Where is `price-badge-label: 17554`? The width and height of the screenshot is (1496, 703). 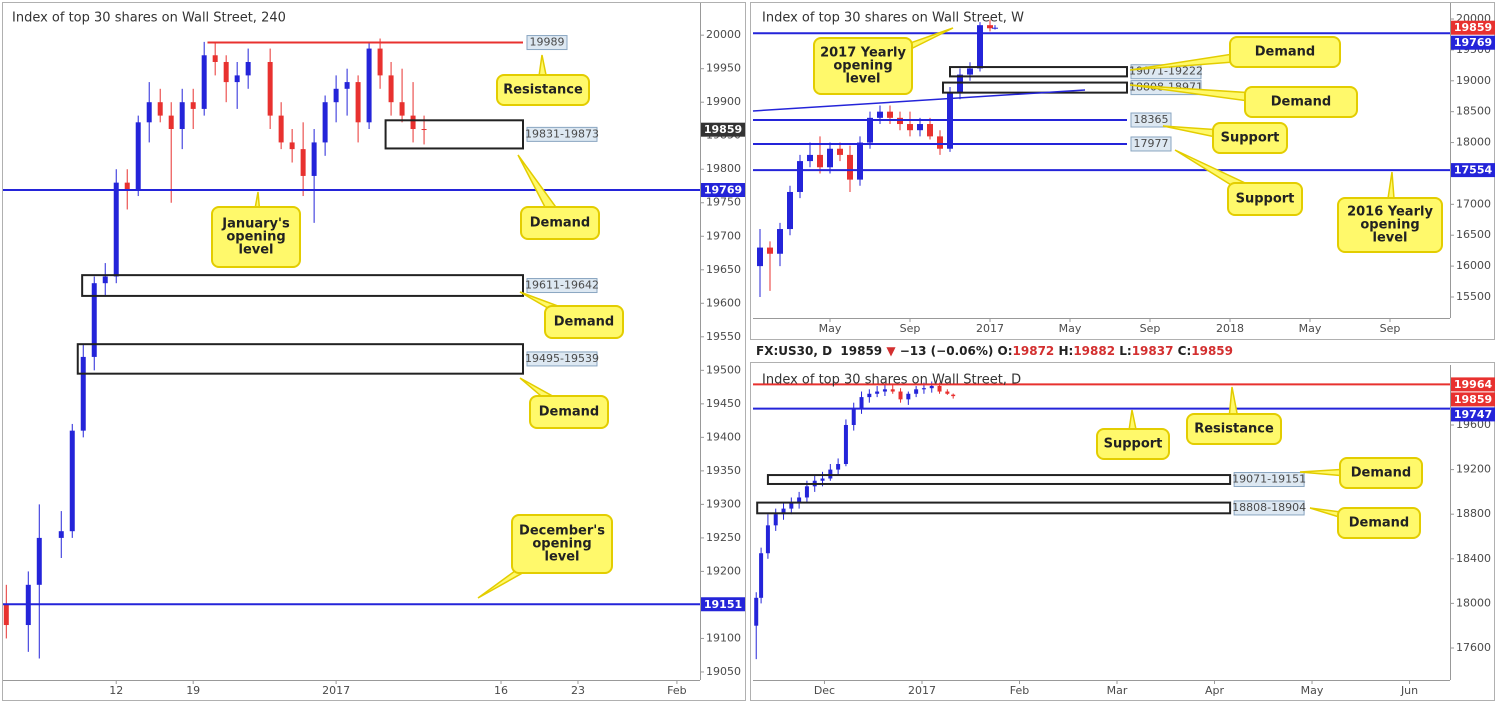
price-badge-label: 17554 is located at coordinates (1473, 170).